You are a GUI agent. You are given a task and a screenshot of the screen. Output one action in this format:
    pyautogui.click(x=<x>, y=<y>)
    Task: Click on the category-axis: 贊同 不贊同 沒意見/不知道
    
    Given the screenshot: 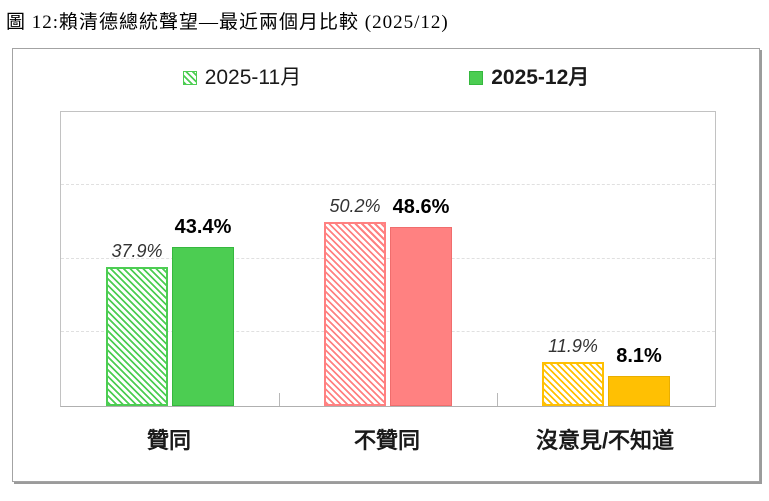 What is the action you would take?
    pyautogui.click(x=387, y=428)
    